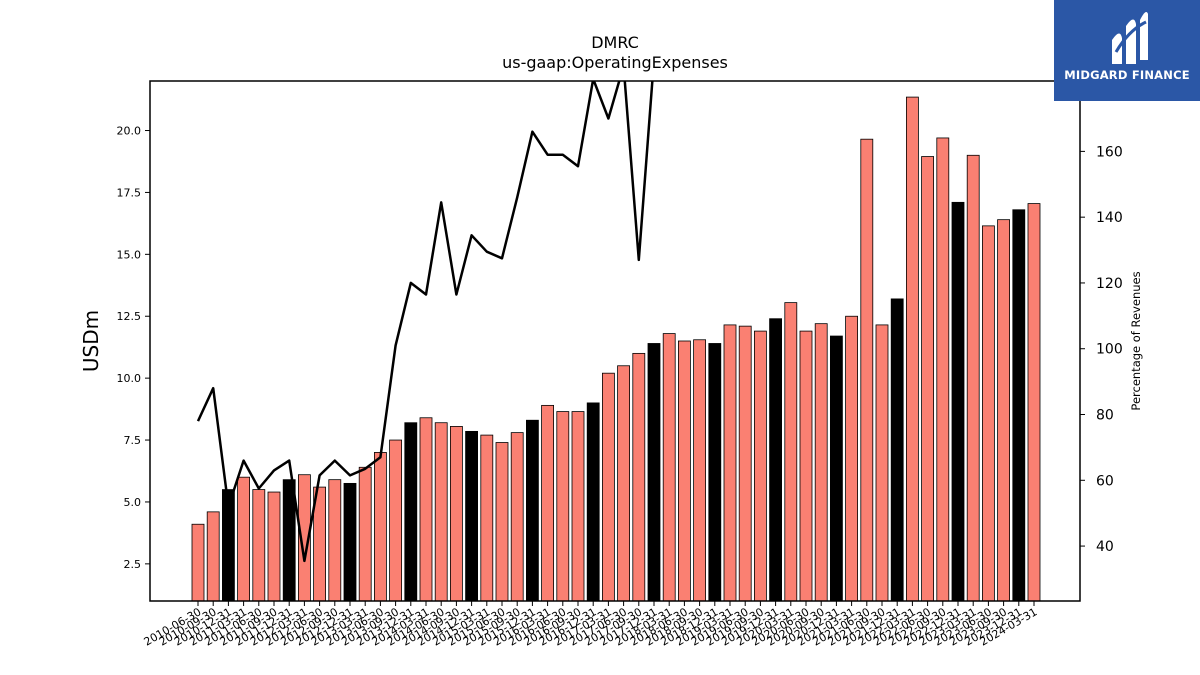  What do you see at coordinates (615, 62) in the screenshot?
I see `chart-subtitle: us-gaap:OperatingExpenses` at bounding box center [615, 62].